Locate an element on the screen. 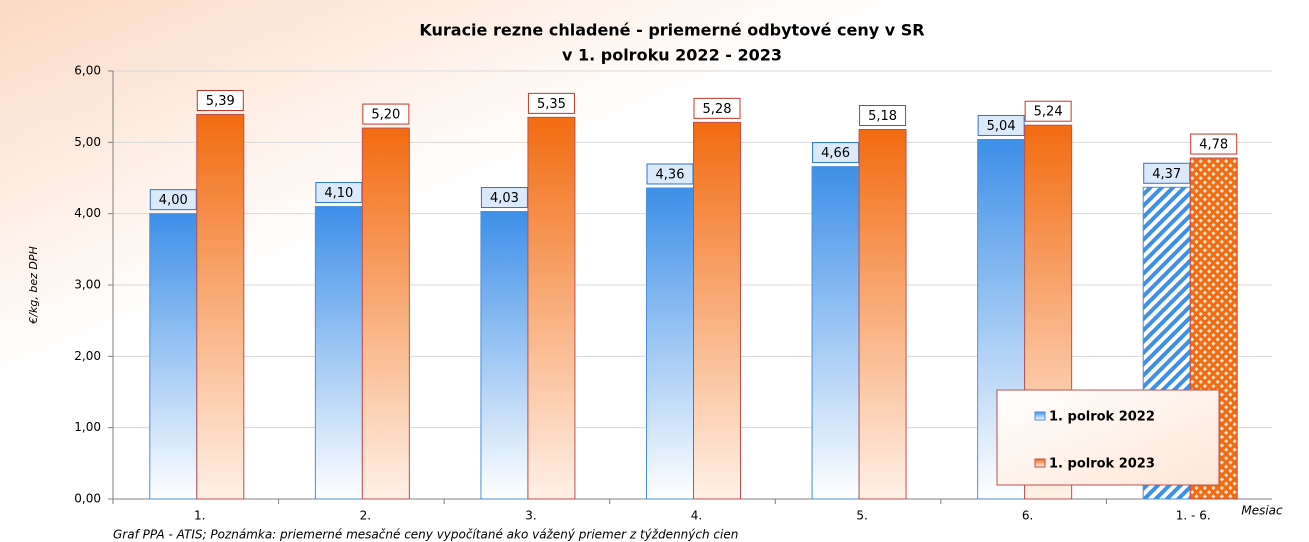 Image resolution: width=1309 pixels, height=542 pixels. data-label: 5,20 is located at coordinates (385, 115).